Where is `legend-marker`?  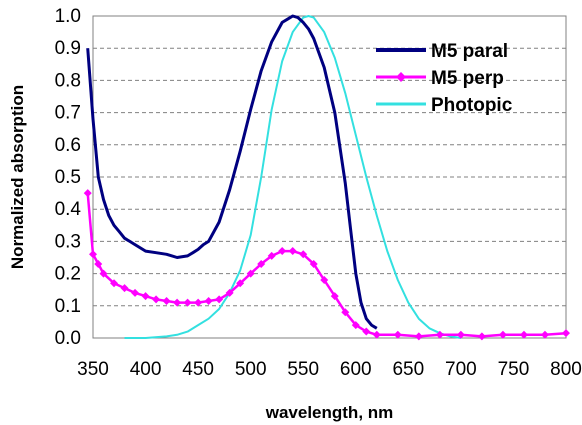 legend-marker is located at coordinates (401, 77).